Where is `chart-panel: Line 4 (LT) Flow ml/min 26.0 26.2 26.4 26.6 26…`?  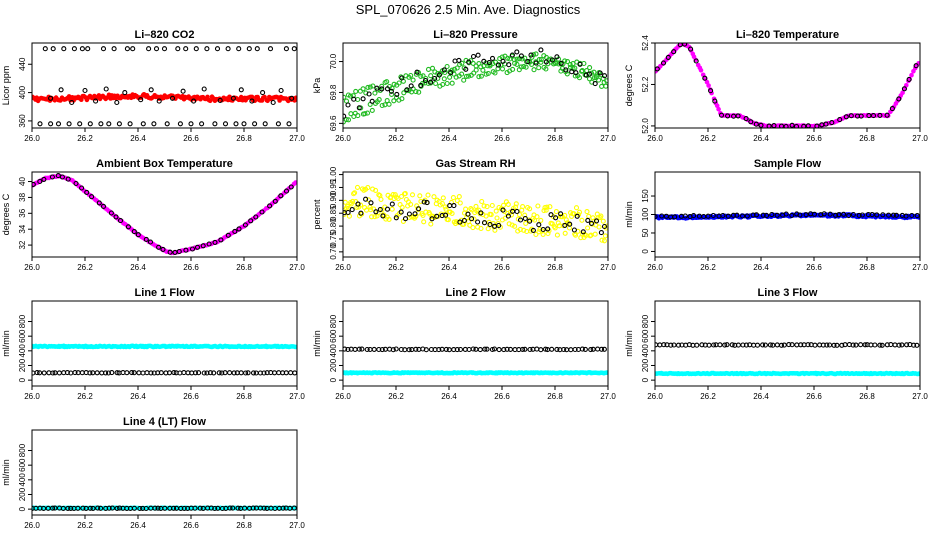
chart-panel: Line 4 (LT) Flow ml/min 26.0 26.2 26.4 26.6 26… is located at coordinates (153, 473).